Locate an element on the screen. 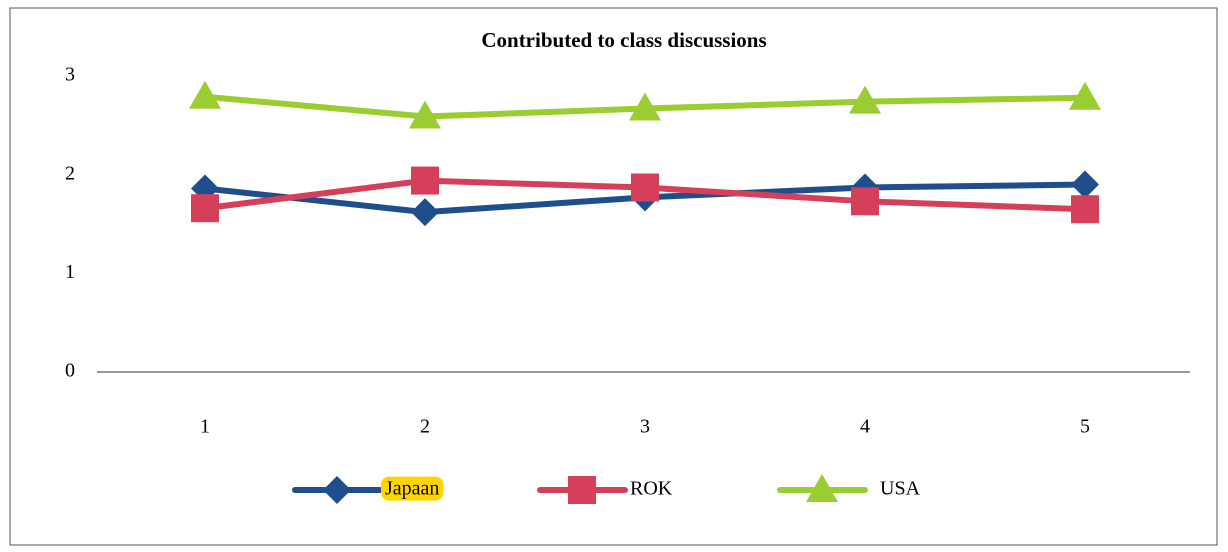 The width and height of the screenshot is (1228, 552). legend-label: ROK is located at coordinates (651, 489).